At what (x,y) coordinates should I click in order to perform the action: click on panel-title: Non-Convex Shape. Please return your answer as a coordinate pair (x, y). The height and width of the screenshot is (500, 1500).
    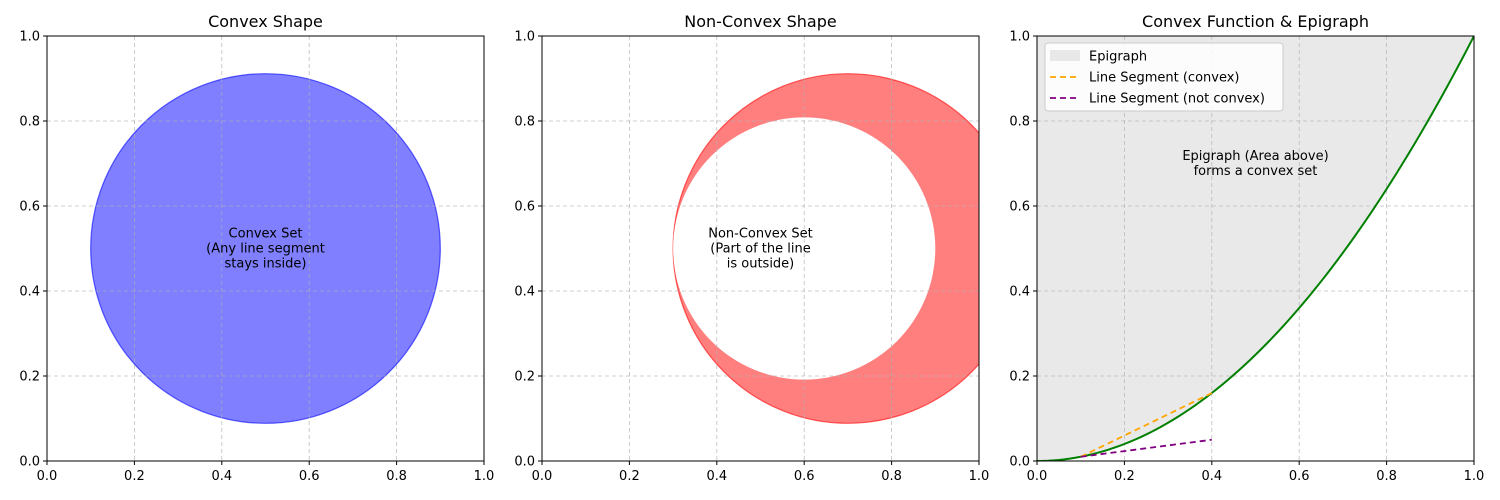
    Looking at the image, I should click on (760, 21).